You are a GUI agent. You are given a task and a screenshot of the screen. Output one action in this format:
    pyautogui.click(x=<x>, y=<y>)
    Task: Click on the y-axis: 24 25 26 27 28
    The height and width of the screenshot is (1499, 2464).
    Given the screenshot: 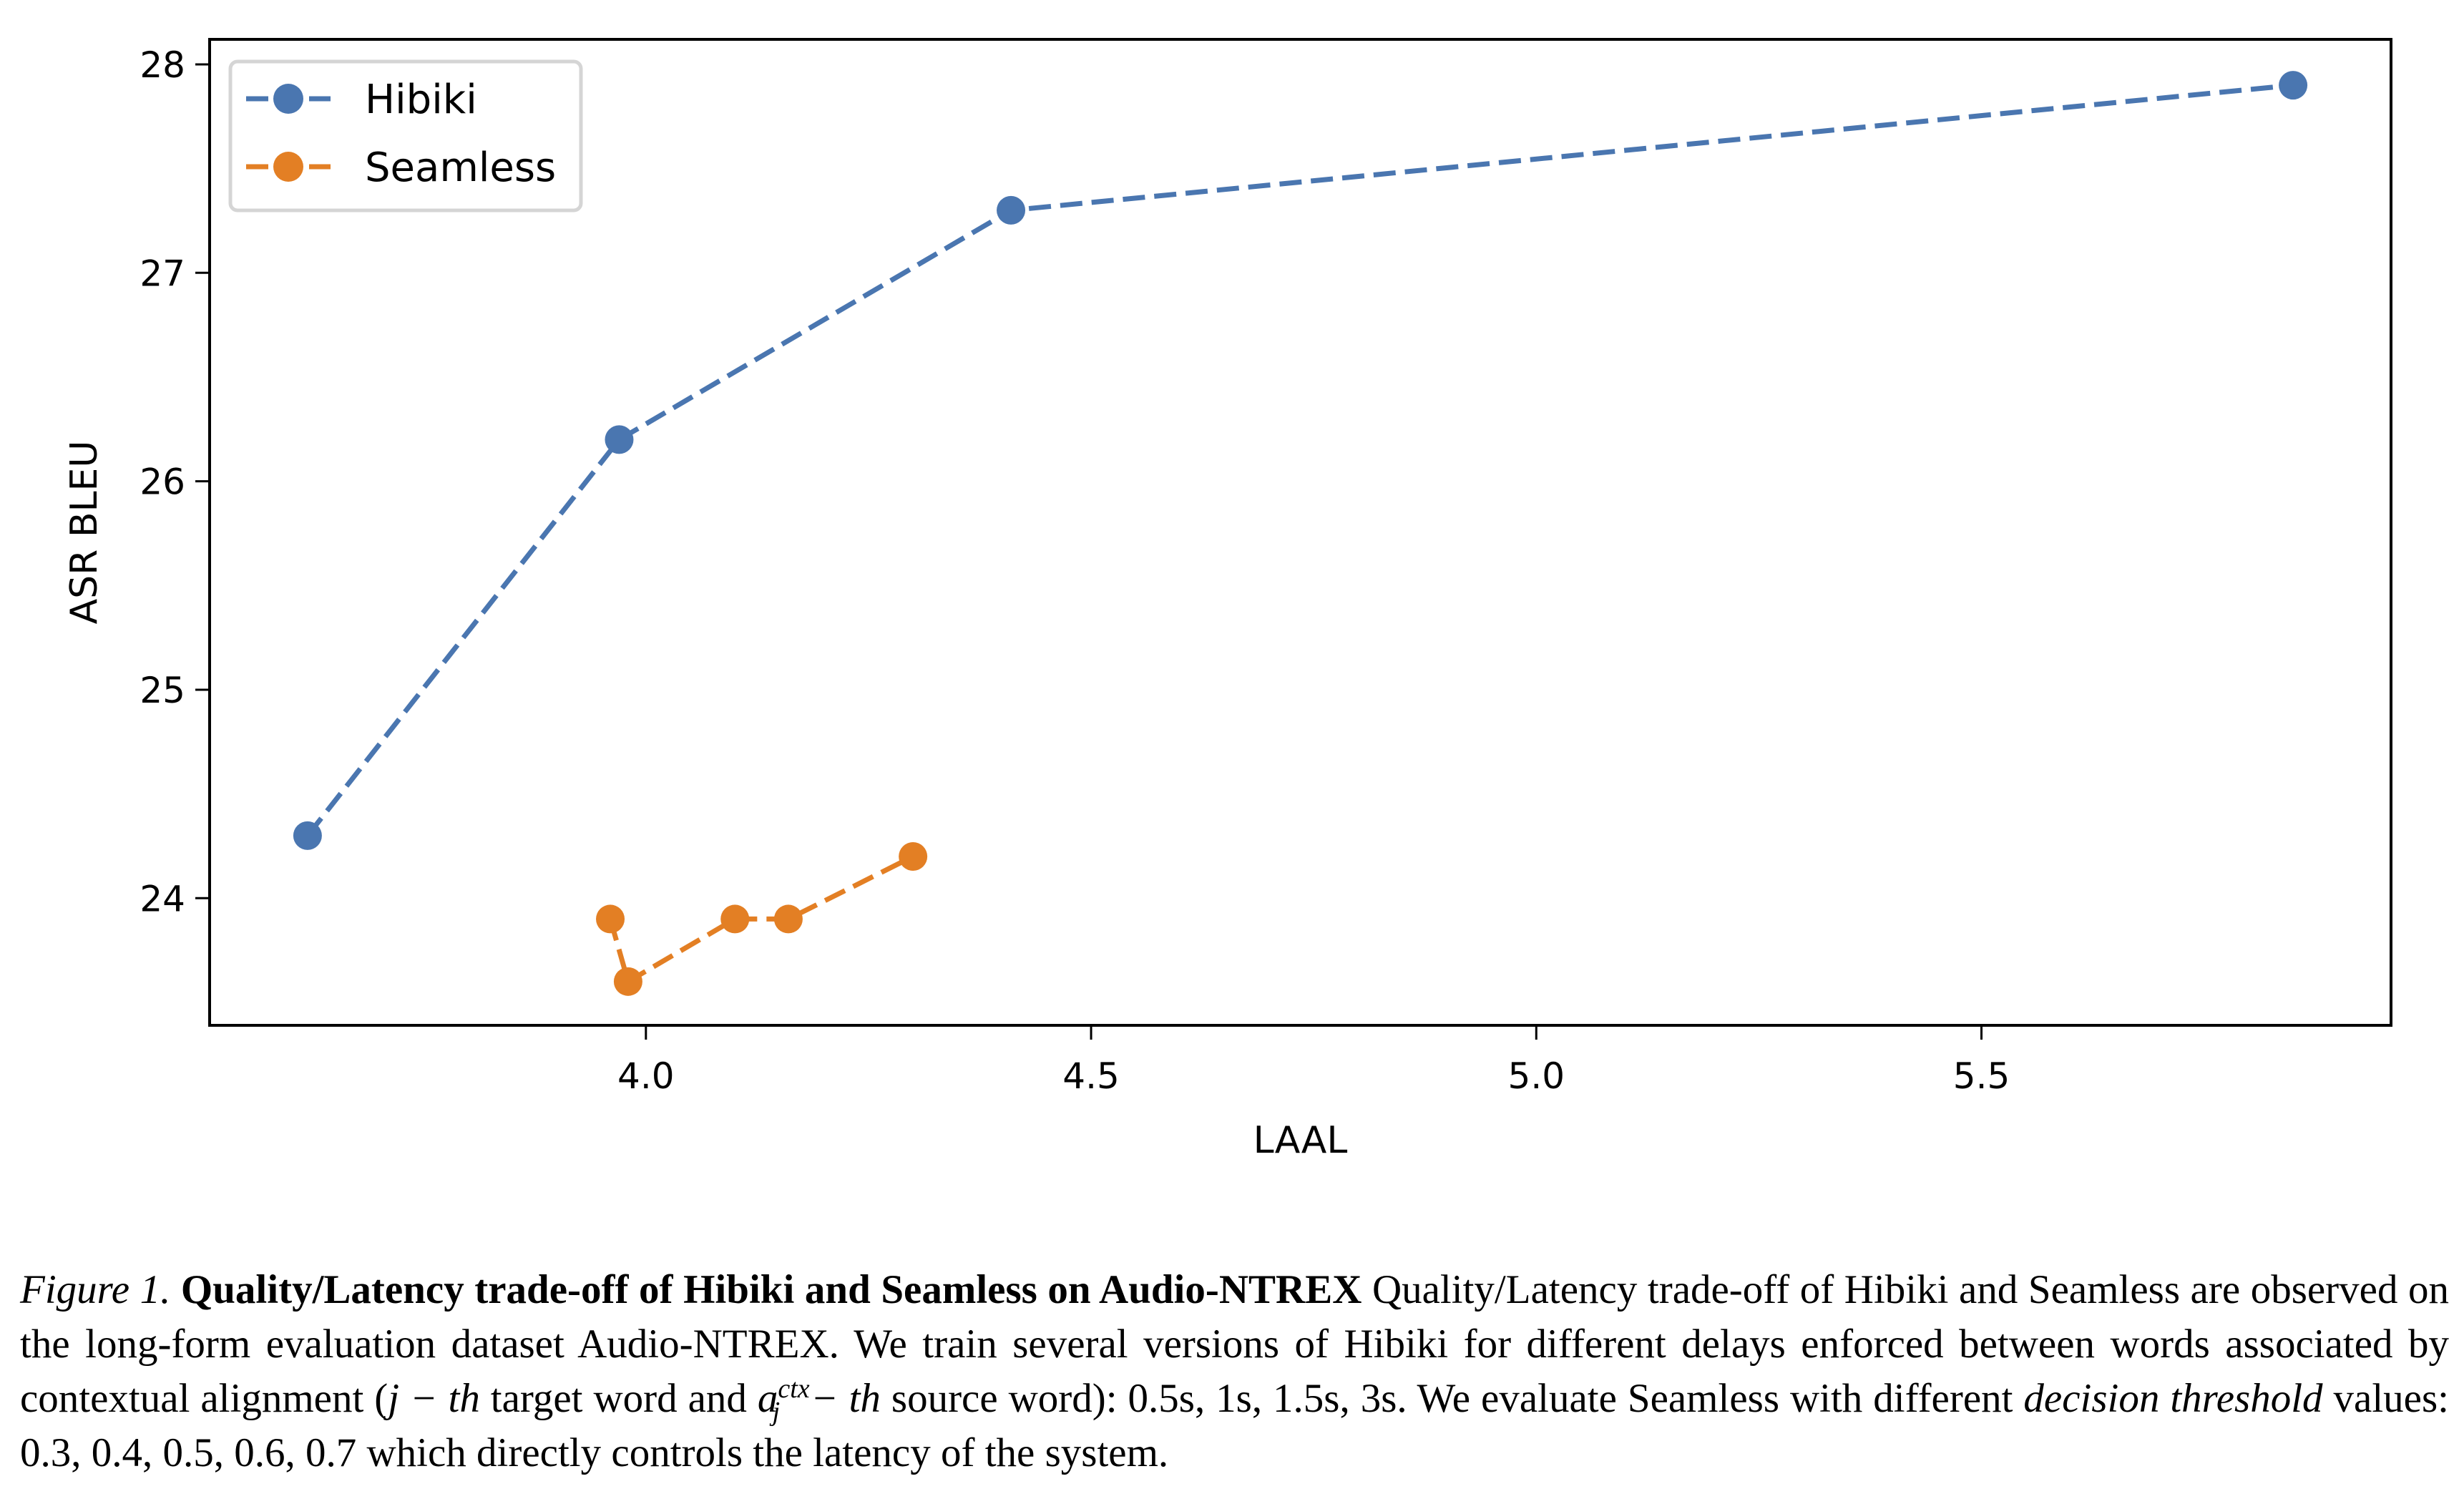 What is the action you would take?
    pyautogui.click(x=175, y=481)
    